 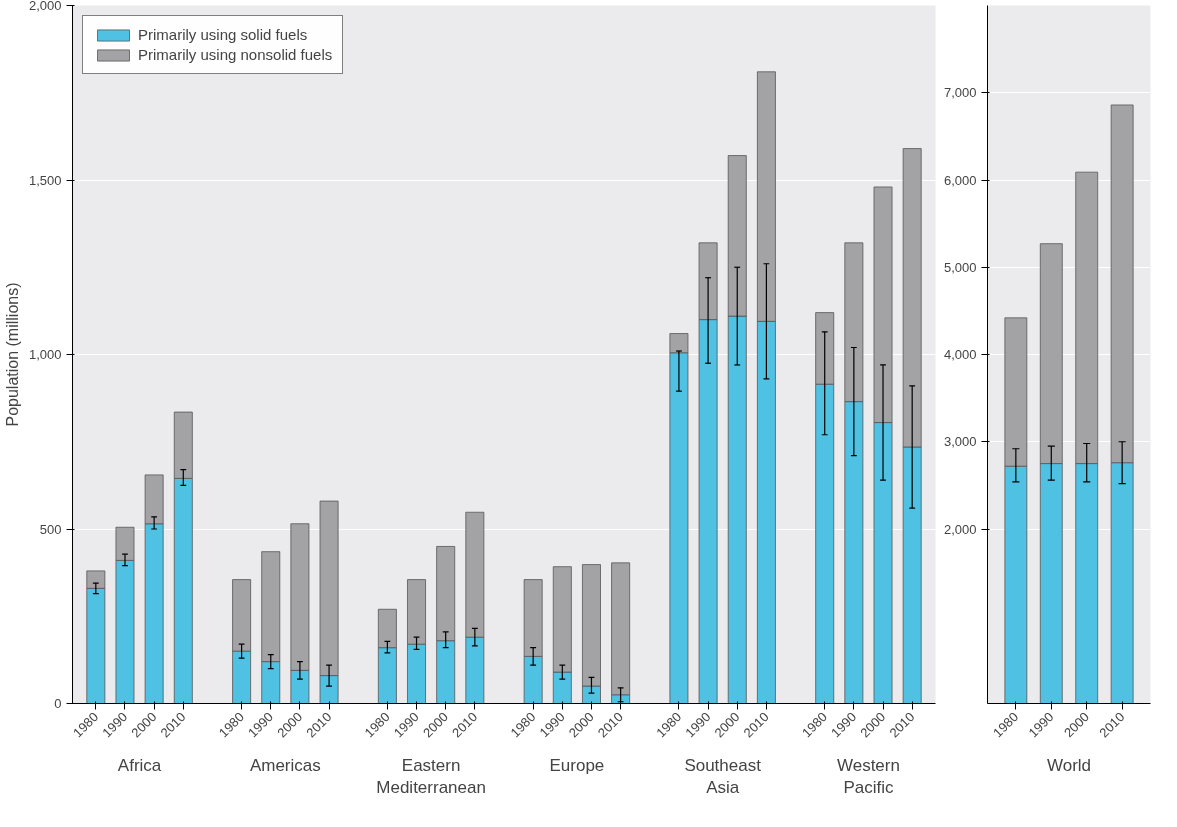 I want to click on text: Southeast Asia, so click(x=723, y=776).